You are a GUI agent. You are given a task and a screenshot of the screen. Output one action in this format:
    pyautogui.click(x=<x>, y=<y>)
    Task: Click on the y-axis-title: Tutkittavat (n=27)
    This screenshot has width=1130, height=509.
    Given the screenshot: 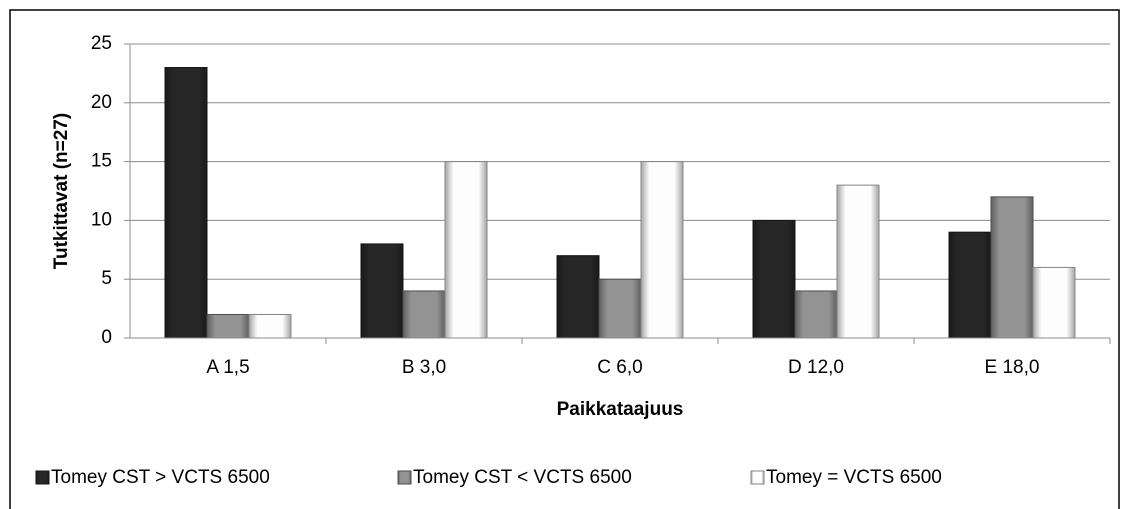 What is the action you would take?
    pyautogui.click(x=61, y=191)
    